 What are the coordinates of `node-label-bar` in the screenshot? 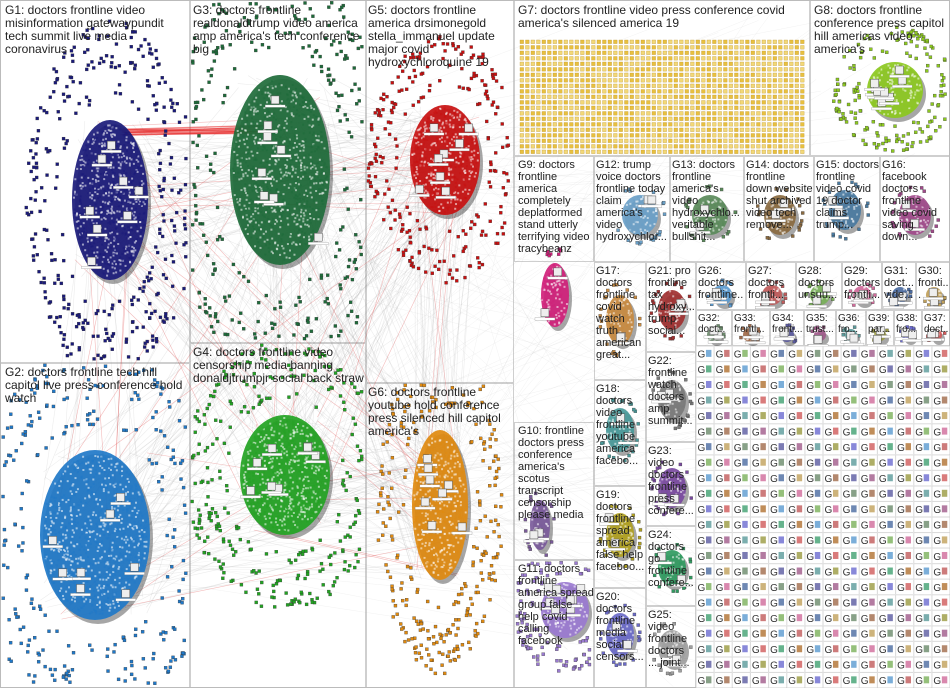 It's located at (125, 600).